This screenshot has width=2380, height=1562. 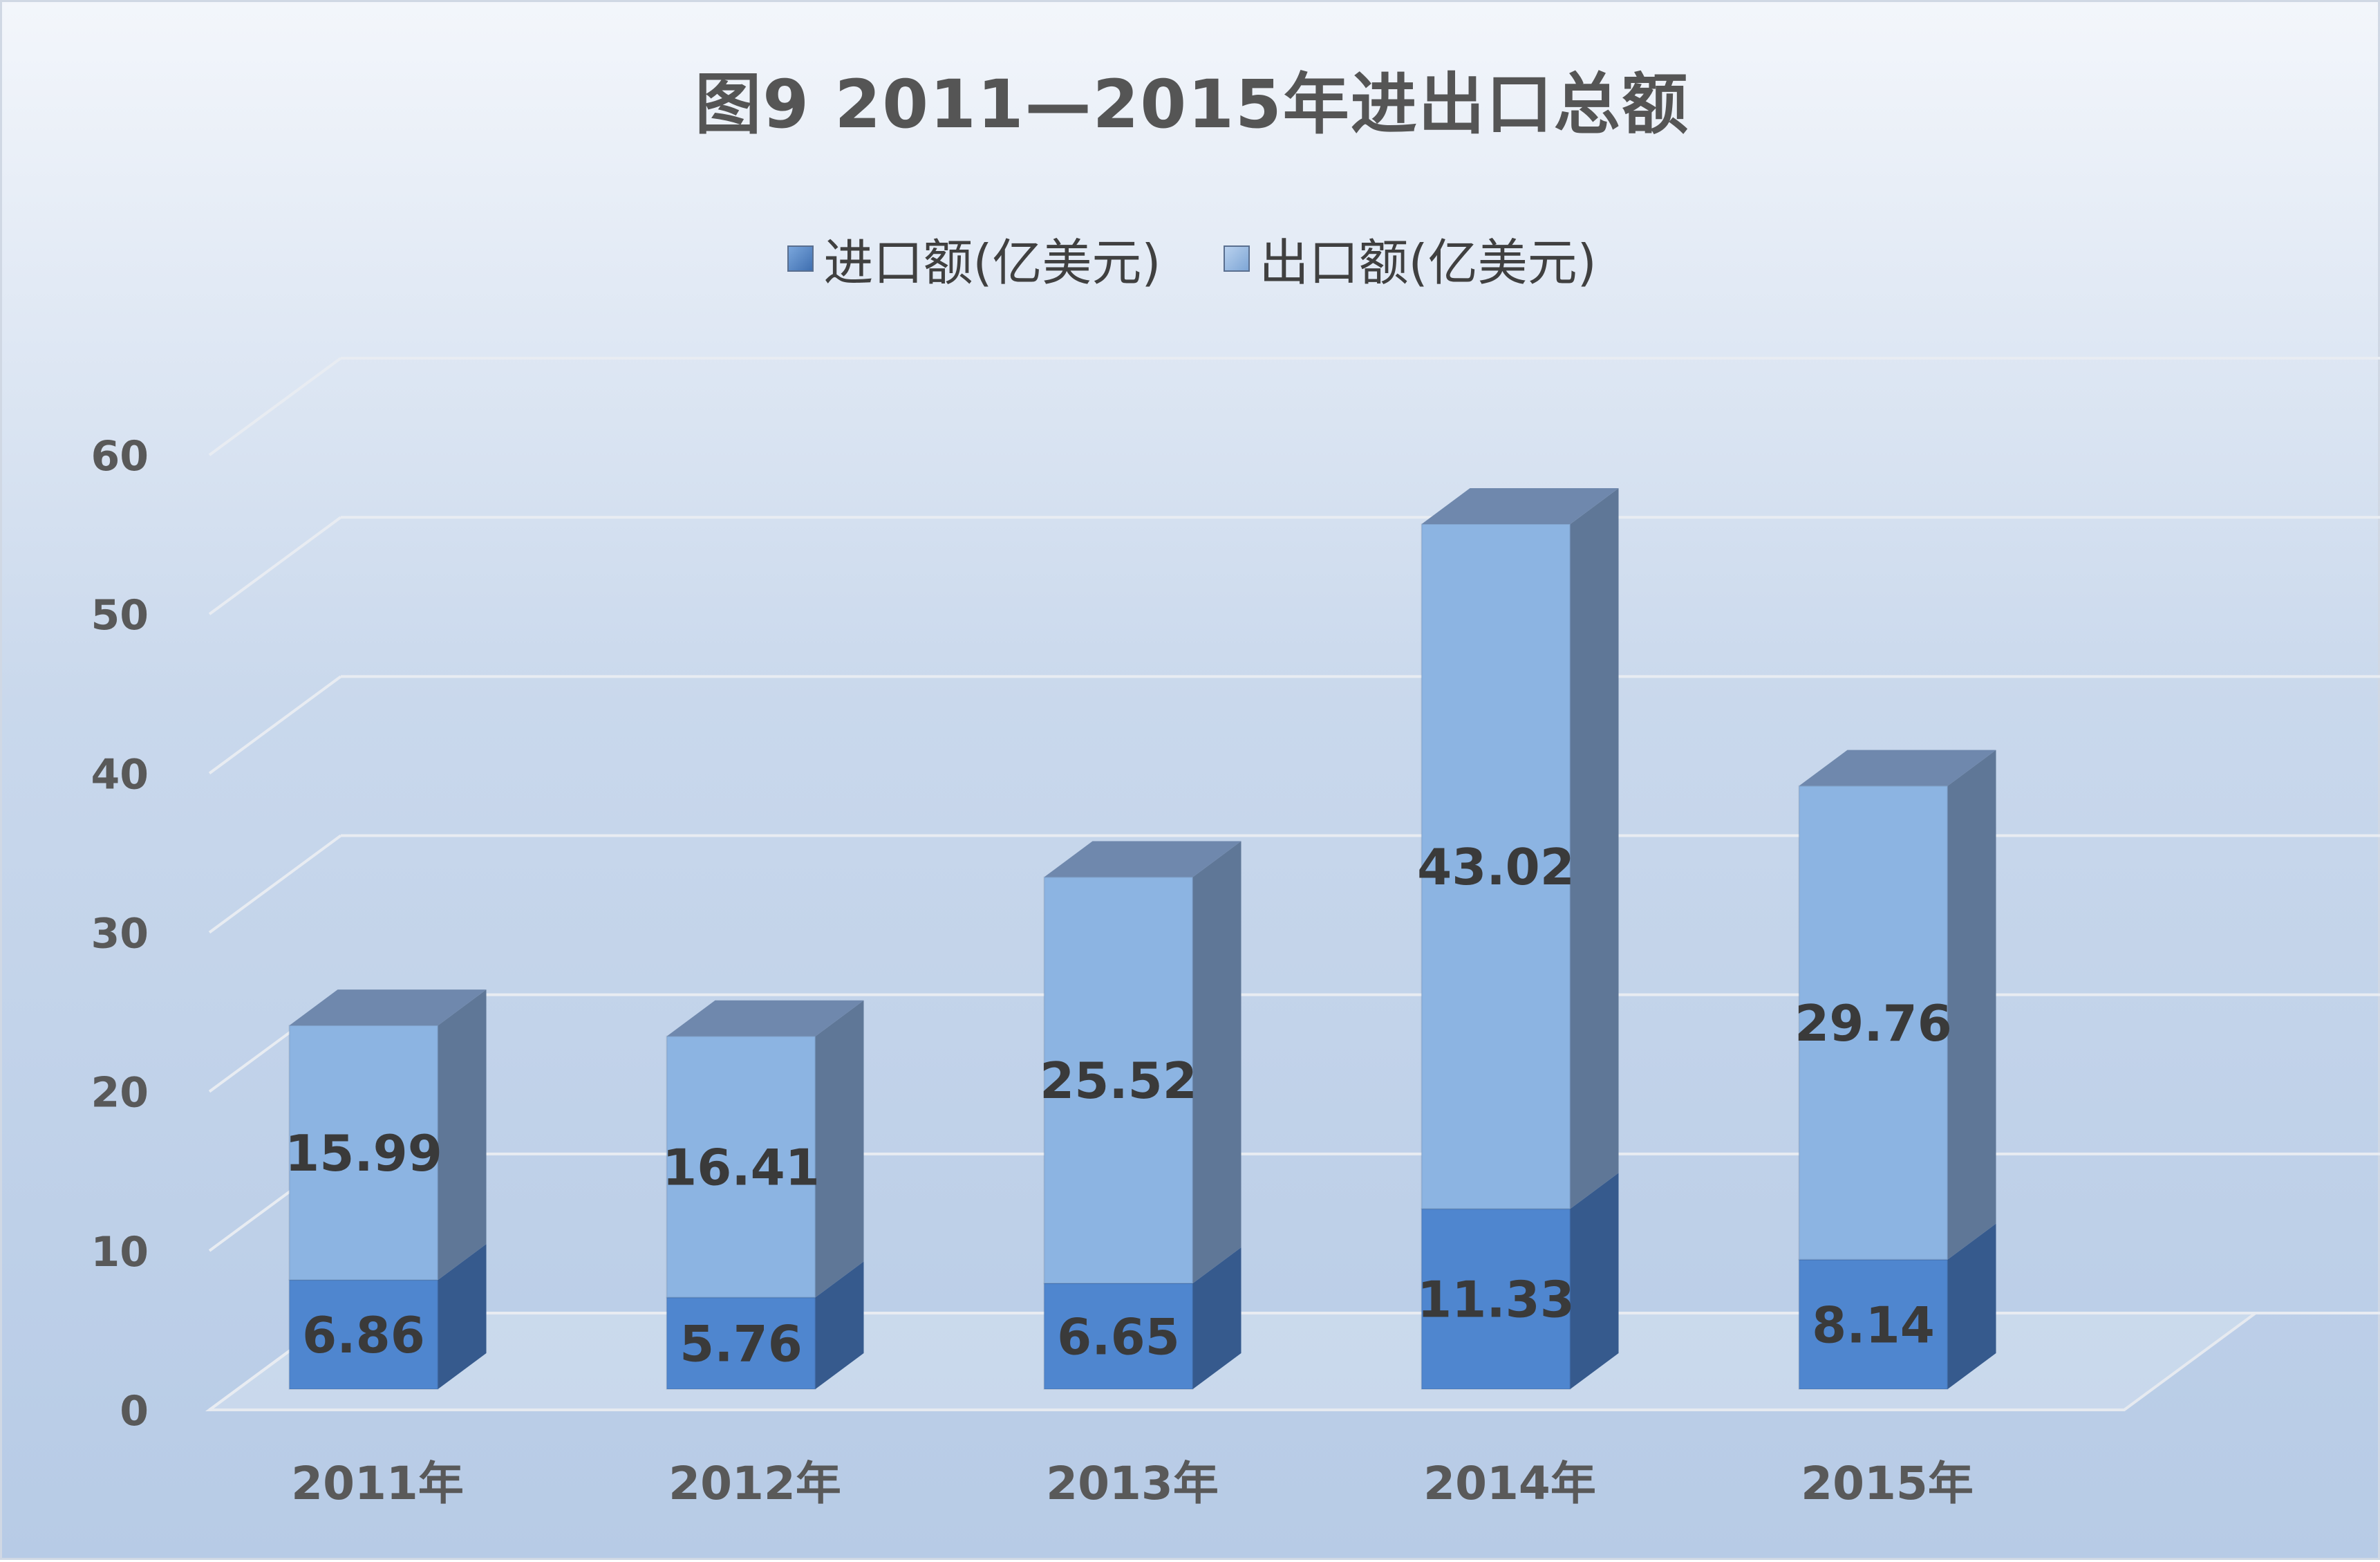 I want to click on data-label-import: 8.14, so click(x=1873, y=1325).